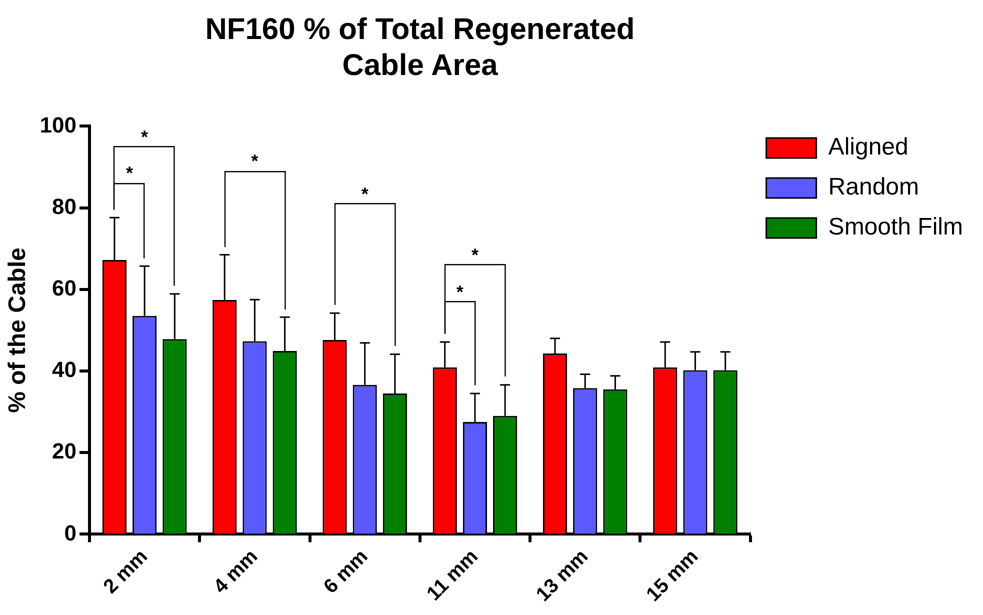 Image resolution: width=983 pixels, height=615 pixels. What do you see at coordinates (64, 369) in the screenshot?
I see `y-tick-label: 40` at bounding box center [64, 369].